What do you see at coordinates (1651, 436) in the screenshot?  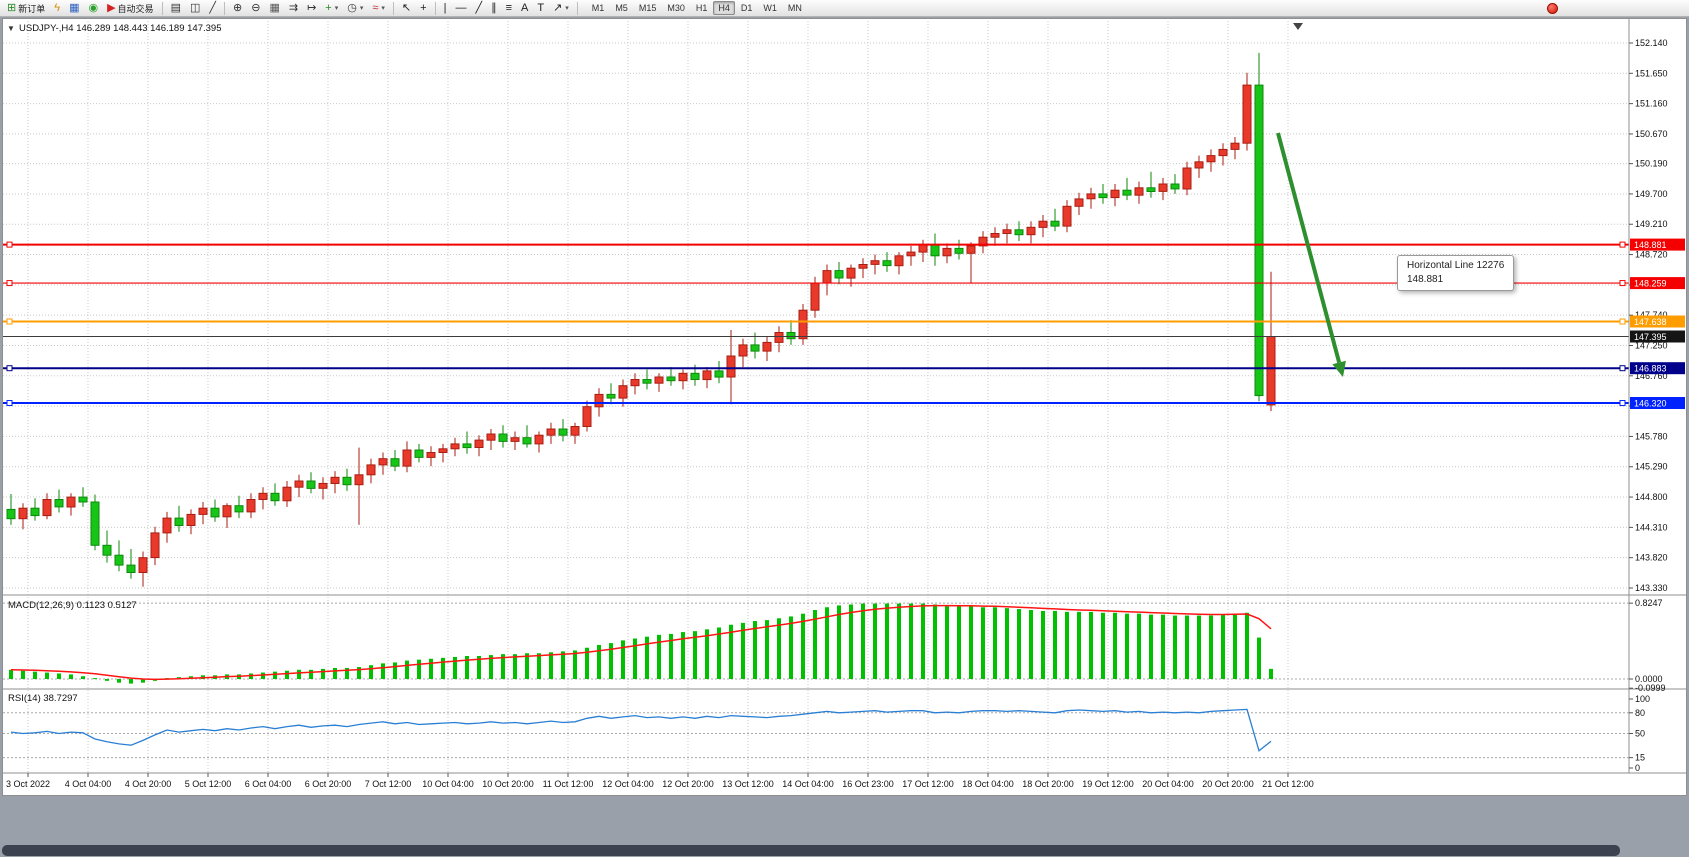 I see `svg-text: 145.780` at bounding box center [1651, 436].